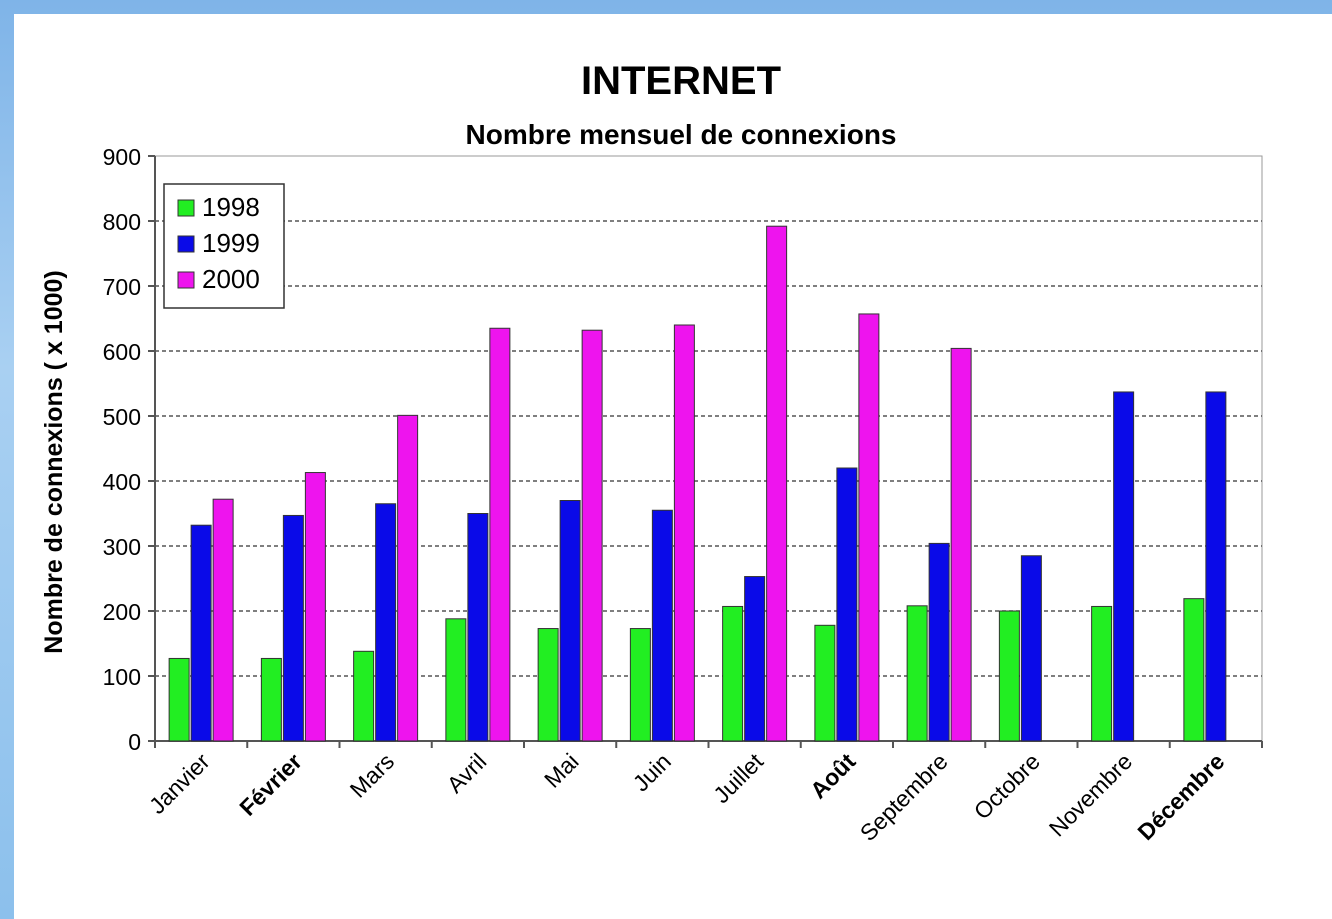 The height and width of the screenshot is (919, 1332). What do you see at coordinates (122, 287) in the screenshot?
I see `y-tick-label: 700` at bounding box center [122, 287].